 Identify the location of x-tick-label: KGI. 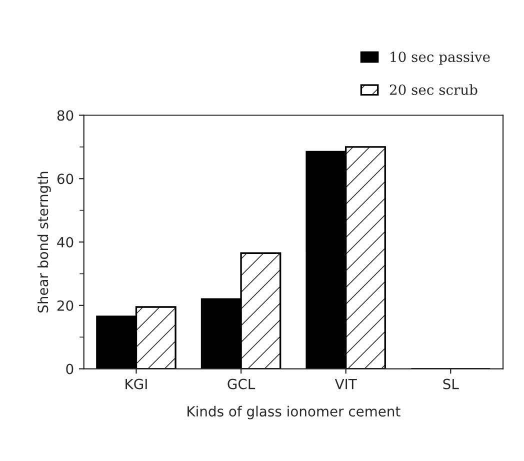
(136, 384).